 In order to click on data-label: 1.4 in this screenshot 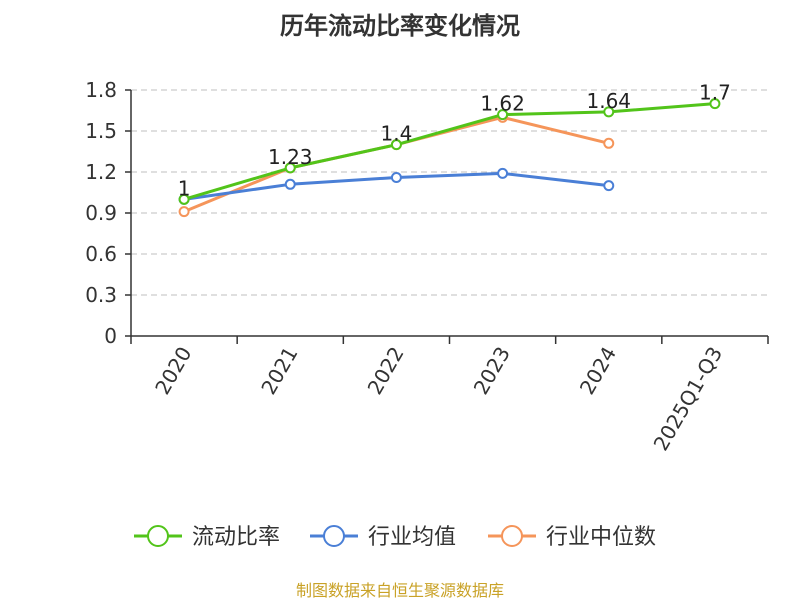, I will do `click(397, 134)`.